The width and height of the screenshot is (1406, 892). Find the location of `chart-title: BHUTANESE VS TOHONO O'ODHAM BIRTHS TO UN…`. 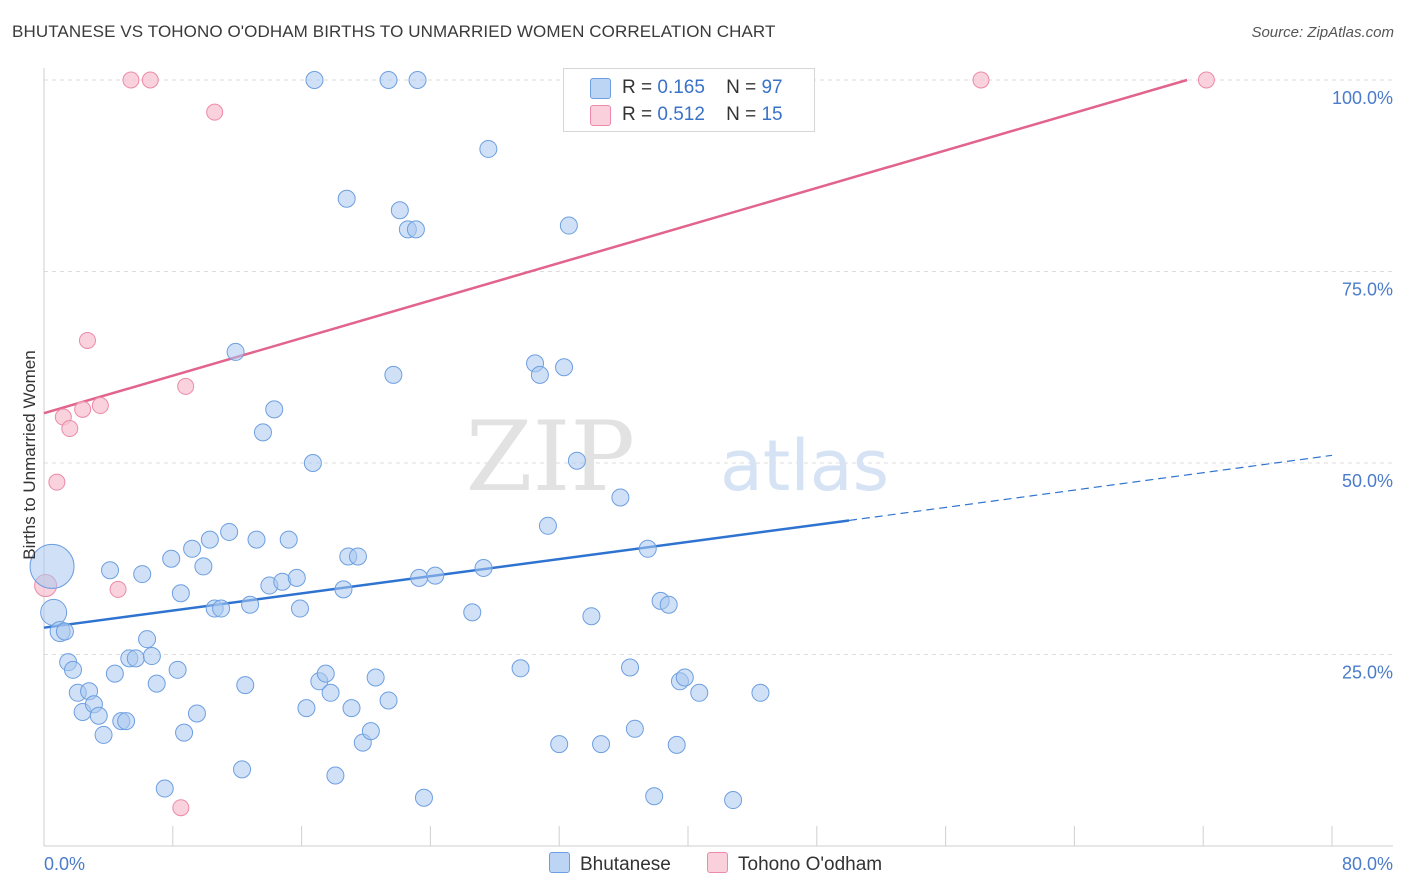

chart-title: BHUTANESE VS TOHONO O'ODHAM BIRTHS TO UN… is located at coordinates (394, 31).